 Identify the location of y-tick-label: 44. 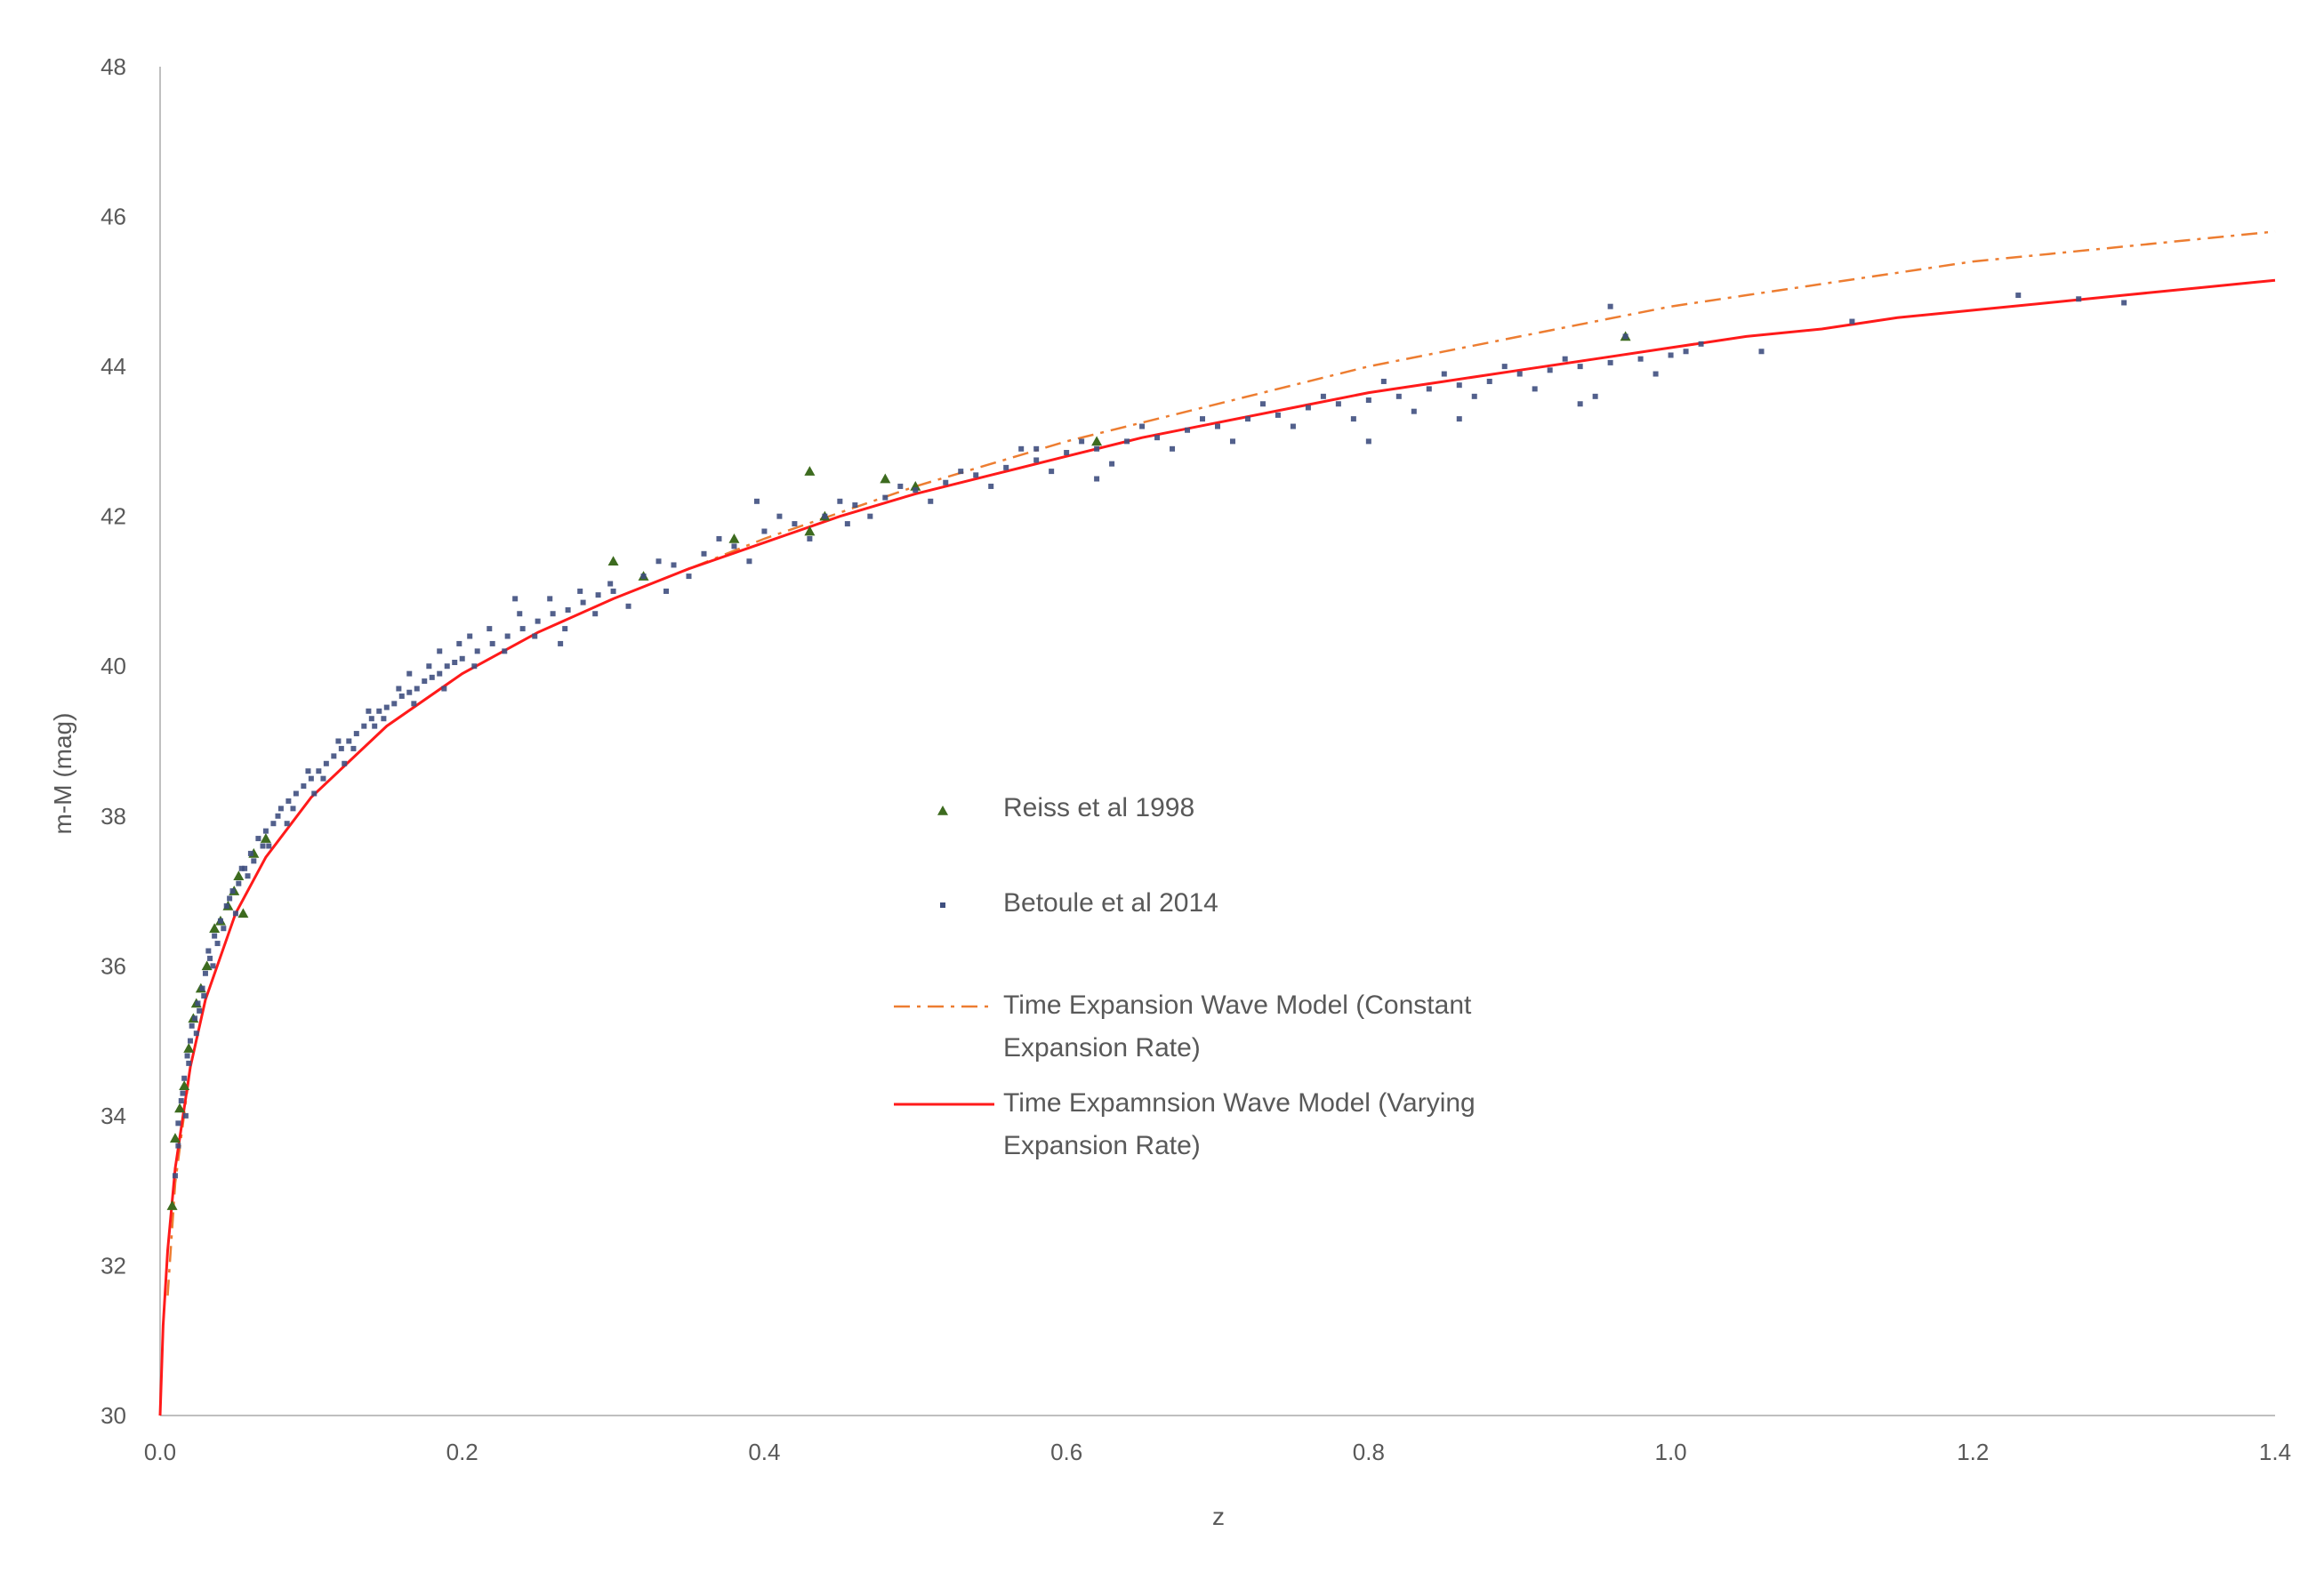
(113, 366).